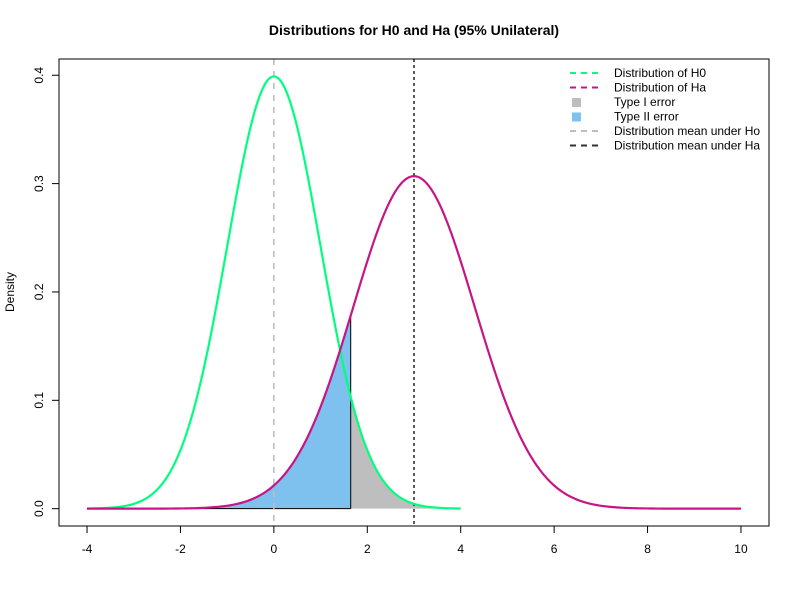 This screenshot has height=600, width=800. What do you see at coordinates (39, 75) in the screenshot?
I see `y-tick-label: 0.4` at bounding box center [39, 75].